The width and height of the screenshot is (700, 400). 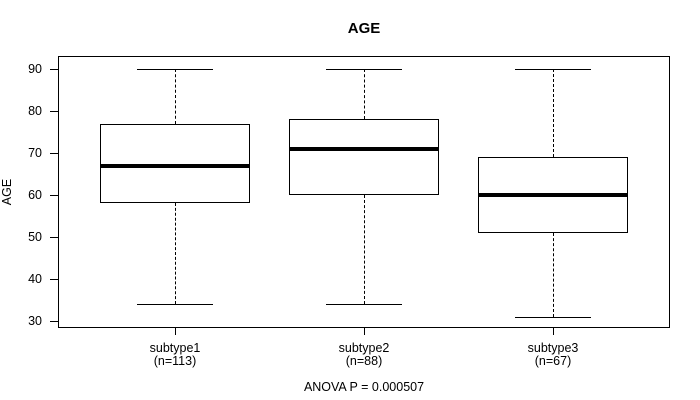 What do you see at coordinates (553, 361) in the screenshot?
I see `group-n-count: (n=67)` at bounding box center [553, 361].